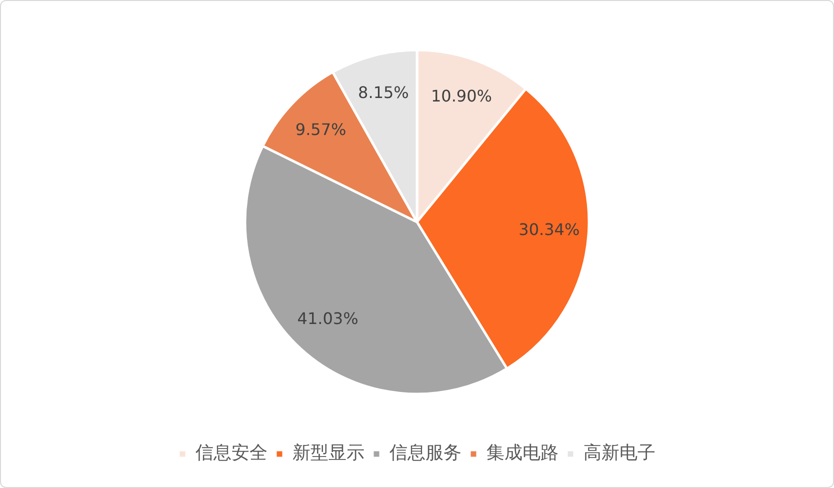 The height and width of the screenshot is (488, 834). I want to click on data-label: 30.34%, so click(549, 230).